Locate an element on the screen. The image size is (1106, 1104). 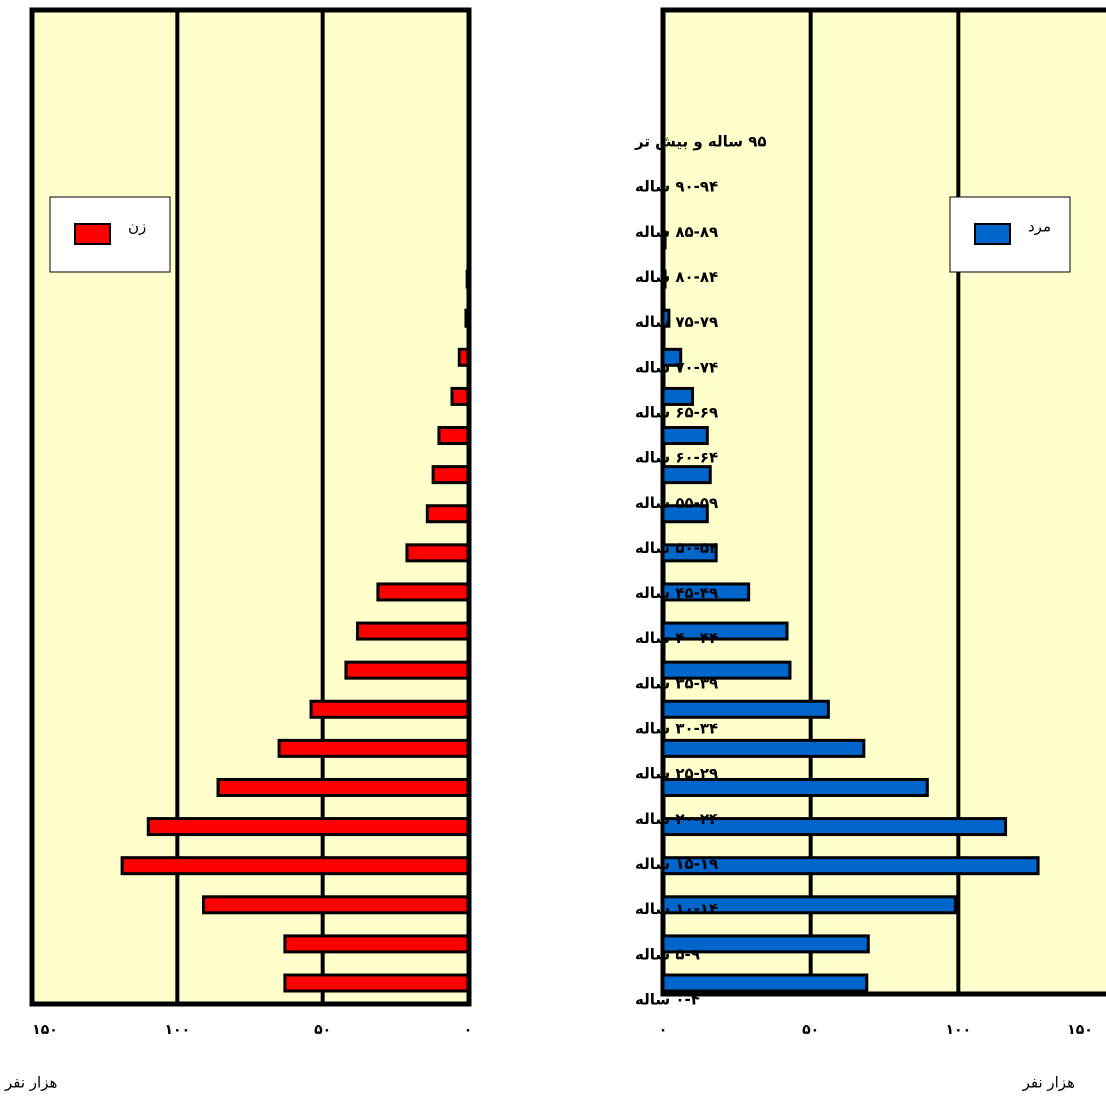
category-label: ۴۰-۴۴ ساله is located at coordinates (676, 638).